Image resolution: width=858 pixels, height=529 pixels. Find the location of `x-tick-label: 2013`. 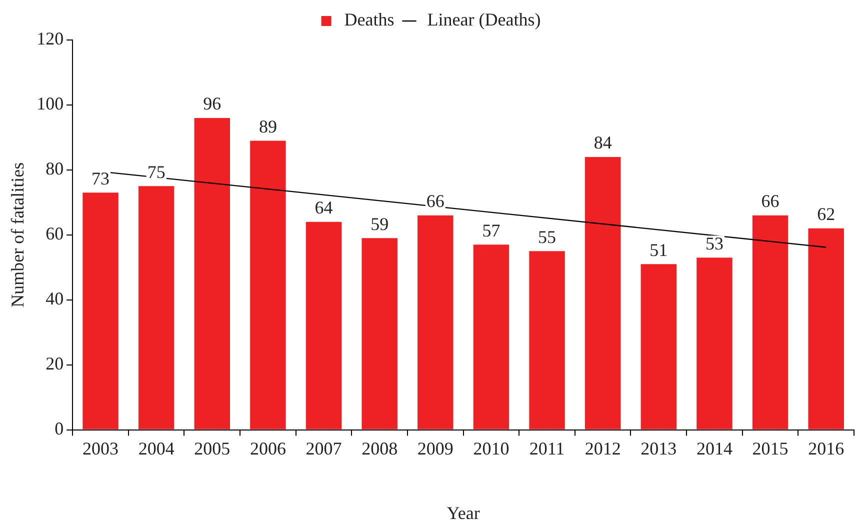

x-tick-label: 2013 is located at coordinates (658, 448).